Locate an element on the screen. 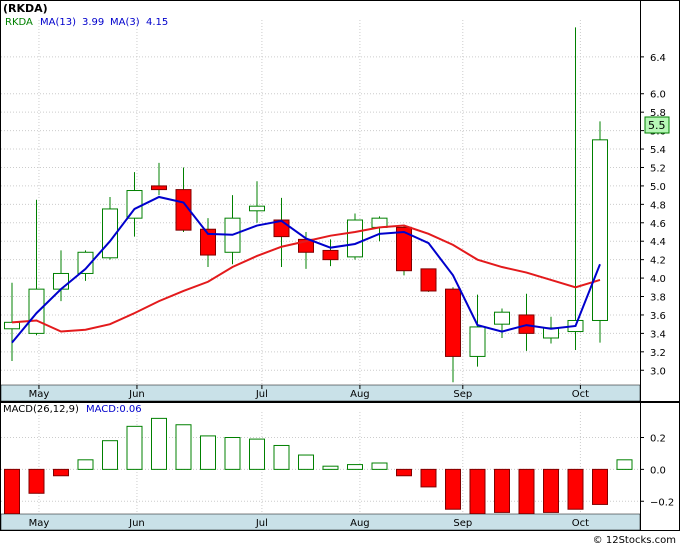 This screenshot has width=680, height=550. price-ytick-label: 6.4 is located at coordinates (658, 58).